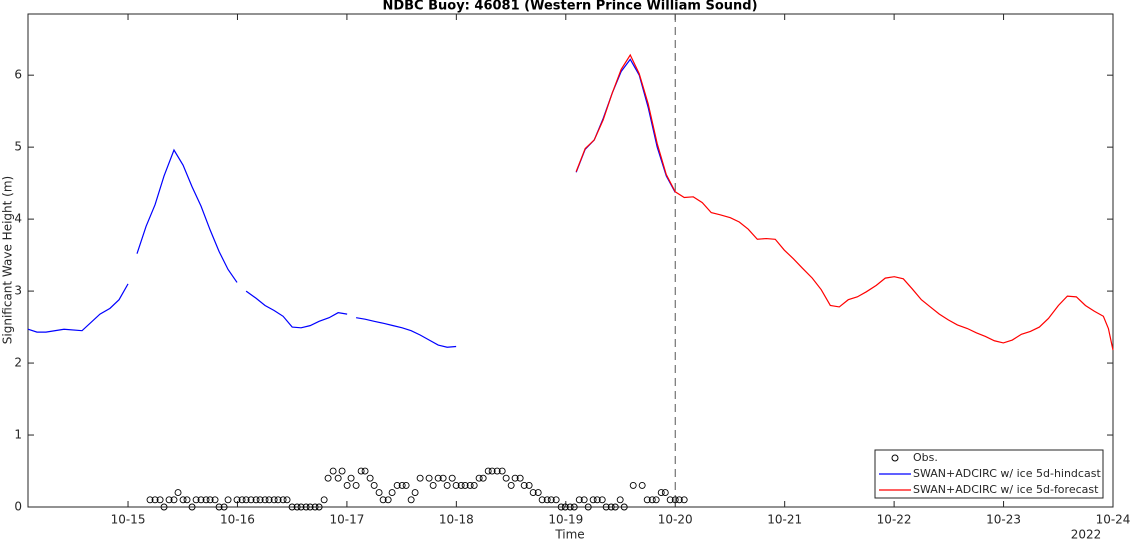  I want to click on legend-box, so click(989, 474).